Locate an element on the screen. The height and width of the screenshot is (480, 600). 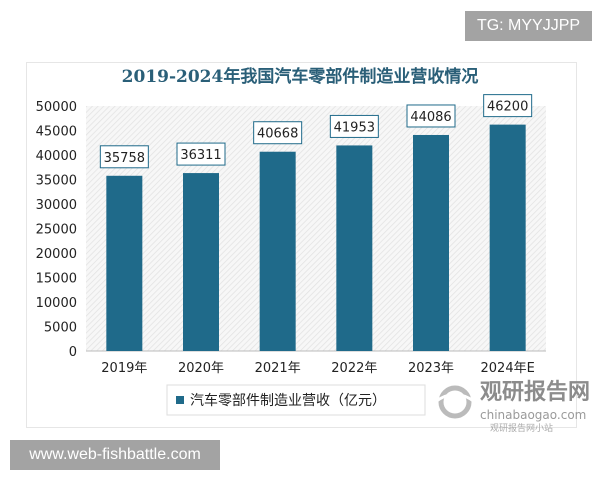
data-label: 46200 is located at coordinates (507, 107).